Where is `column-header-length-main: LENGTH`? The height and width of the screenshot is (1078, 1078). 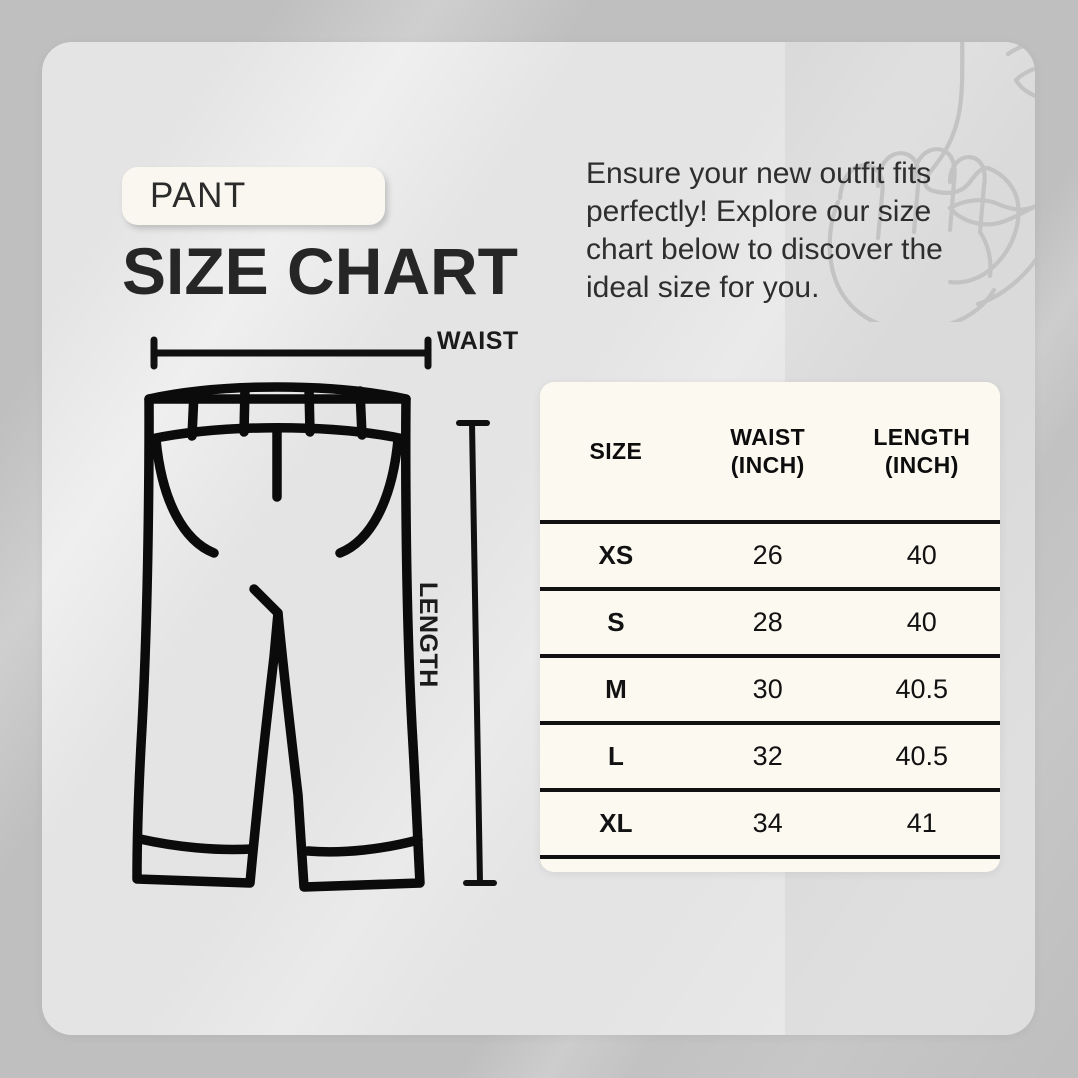 column-header-length-main: LENGTH is located at coordinates (922, 437).